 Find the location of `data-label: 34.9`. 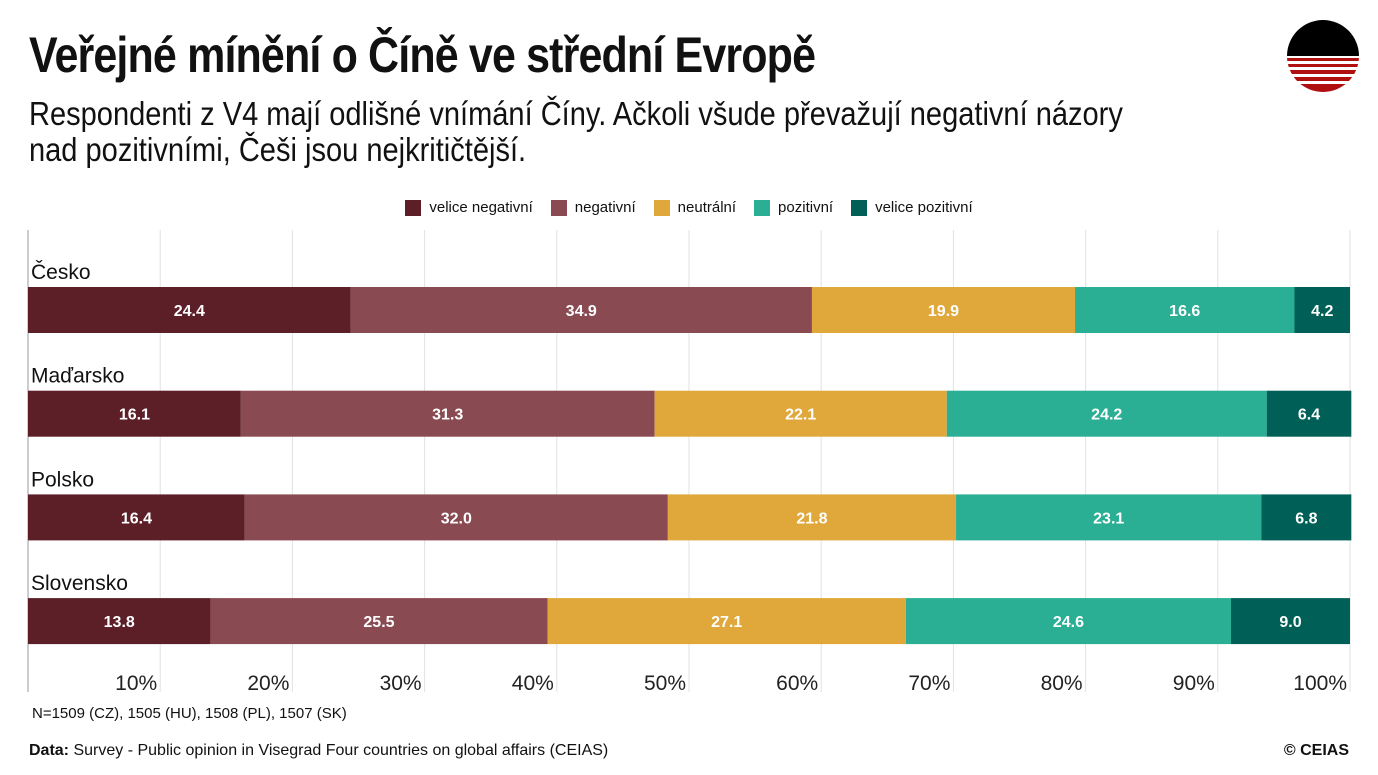

data-label: 34.9 is located at coordinates (581, 311).